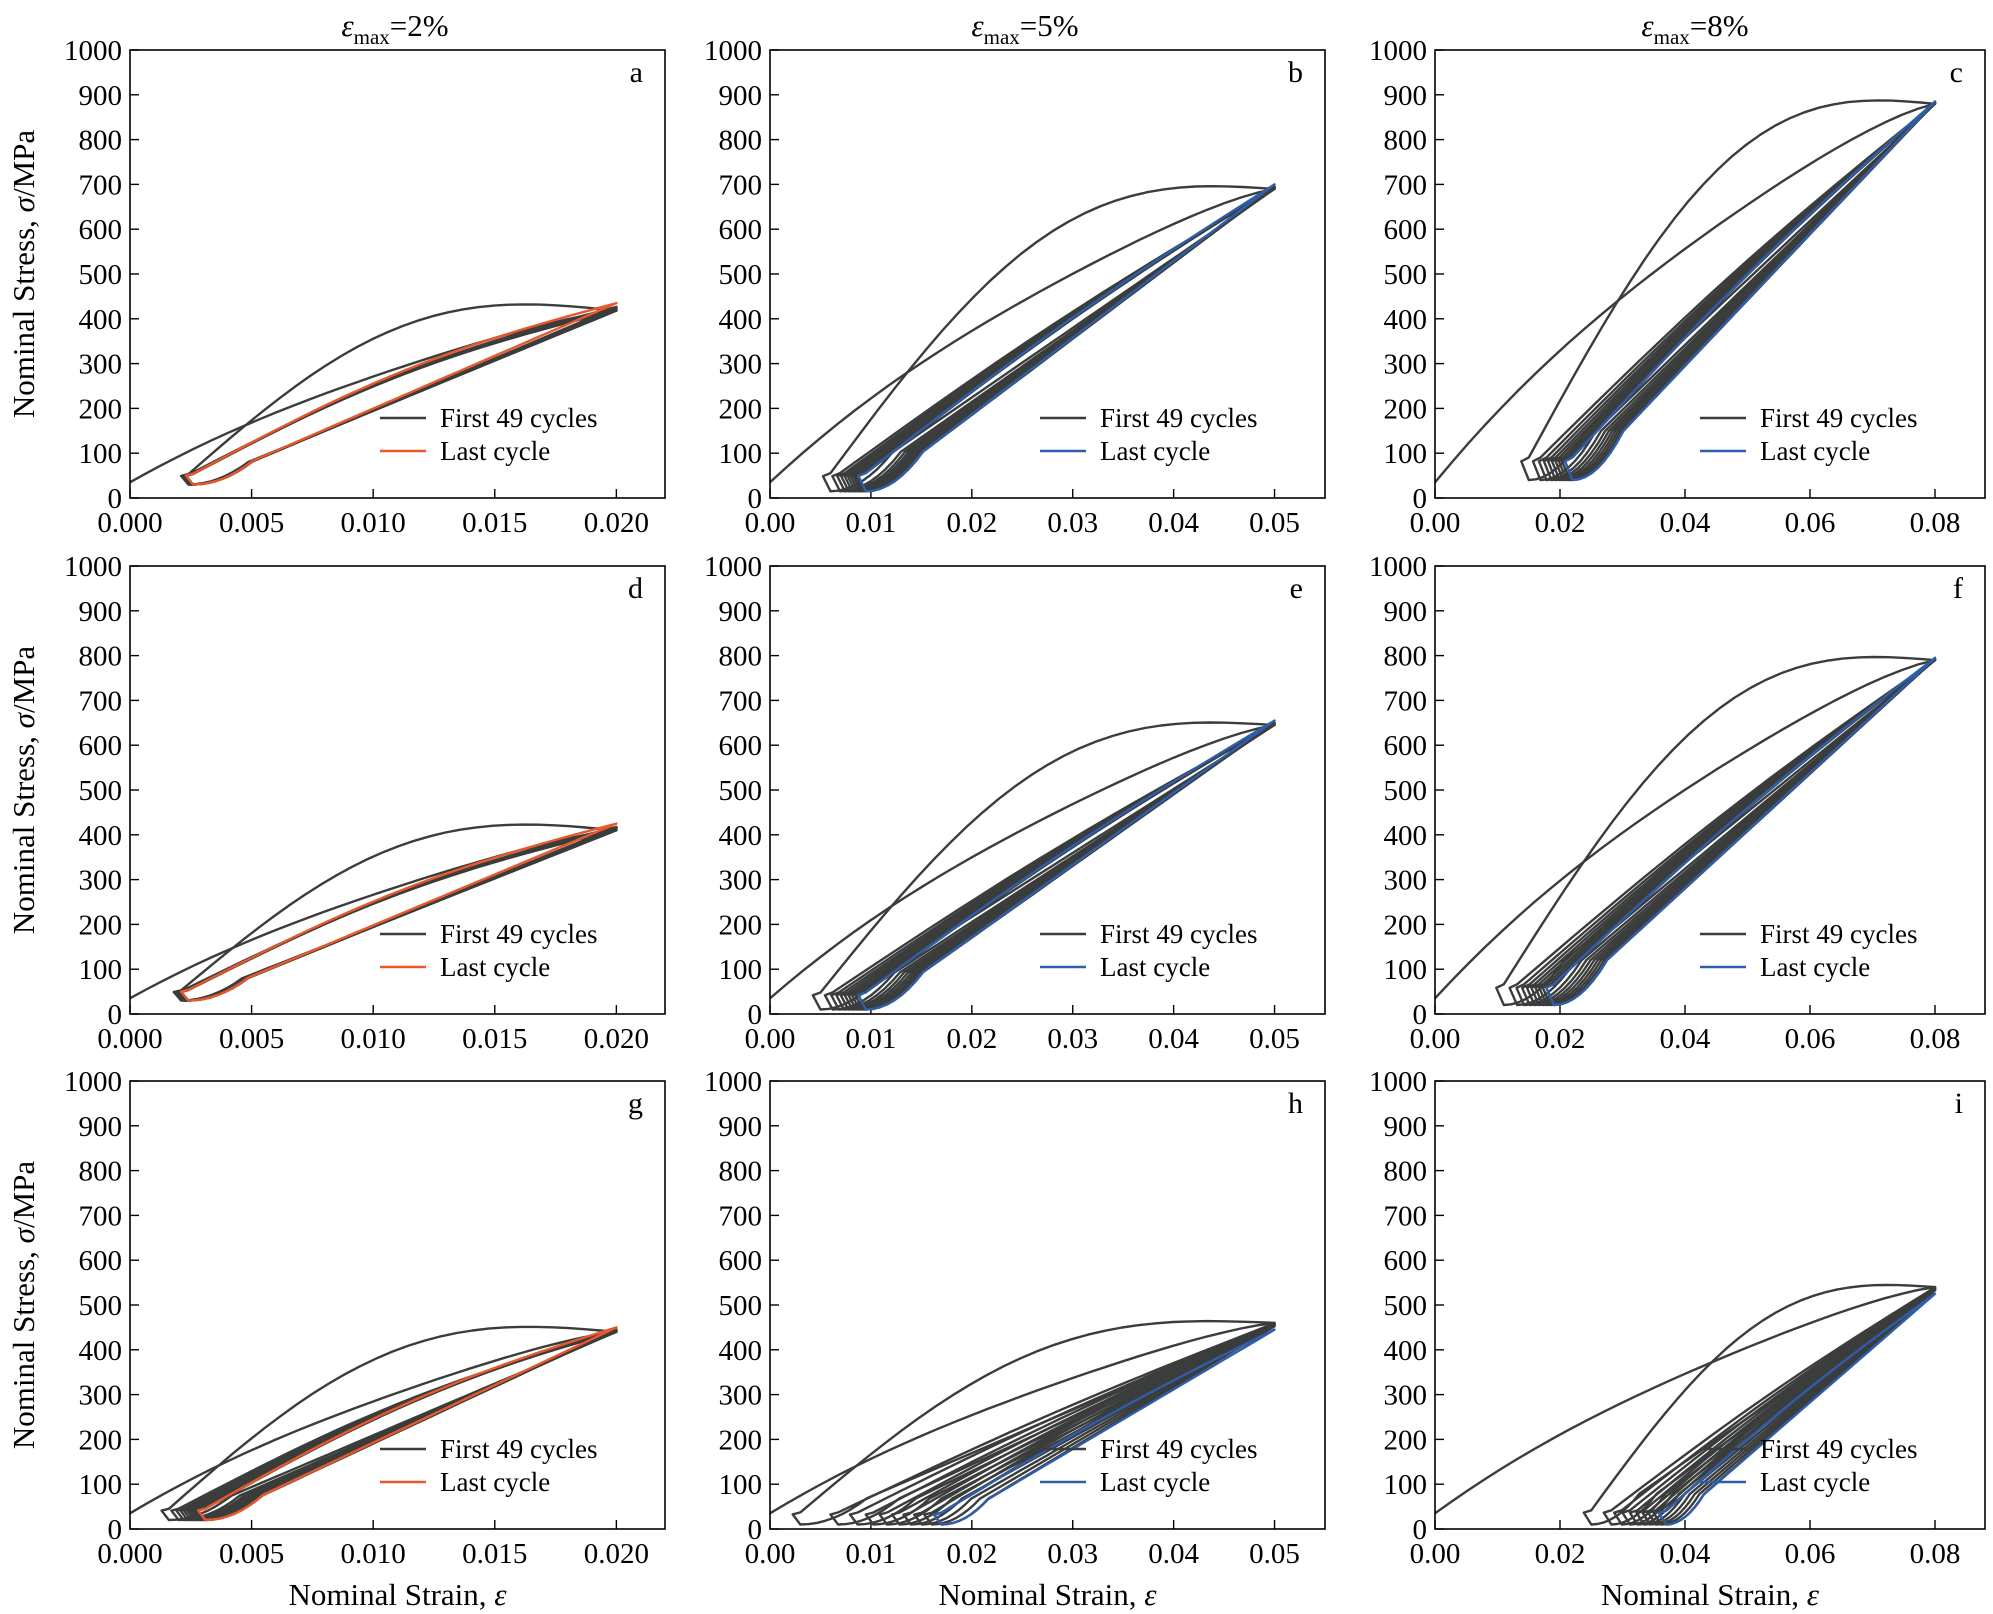 Image resolution: width=1993 pixels, height=1614 pixels. I want to click on title-value: =2%, so click(419, 25).